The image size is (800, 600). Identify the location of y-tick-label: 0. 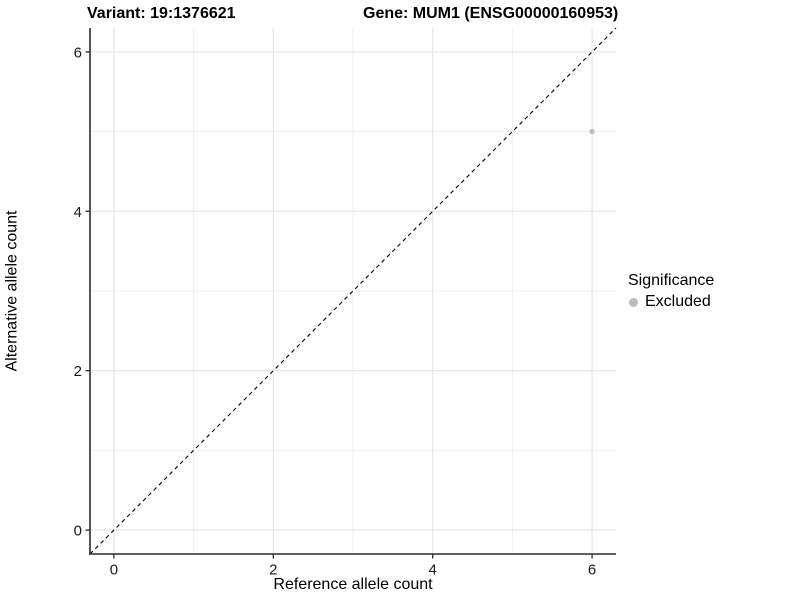
(78, 531).